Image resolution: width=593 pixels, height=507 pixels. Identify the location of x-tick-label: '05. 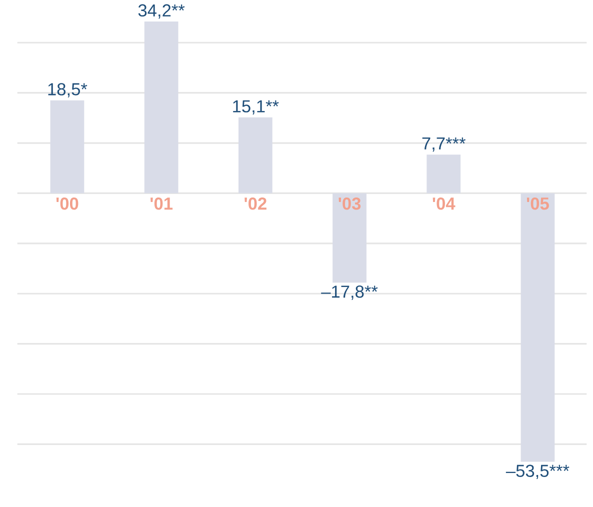
(537, 203).